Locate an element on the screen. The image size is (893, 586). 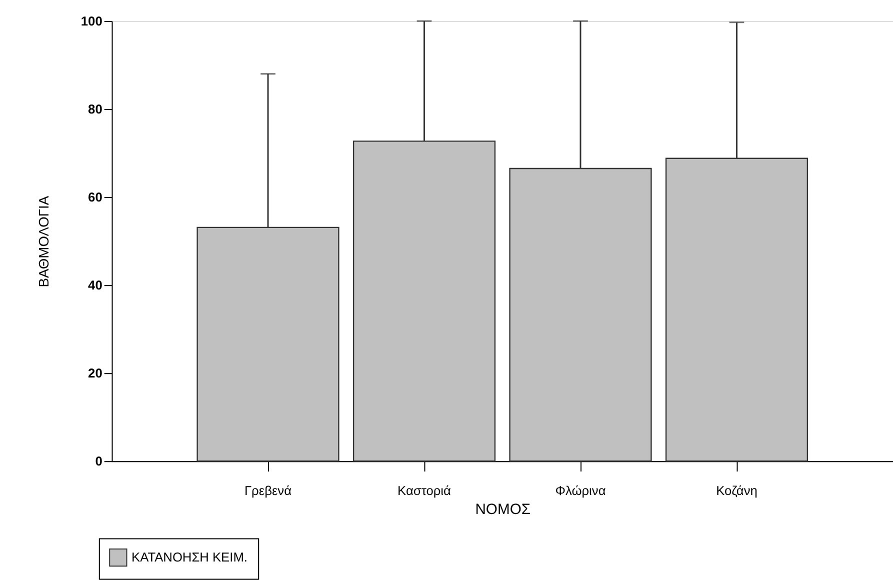
x-tick-label: Γρεβενά is located at coordinates (268, 490).